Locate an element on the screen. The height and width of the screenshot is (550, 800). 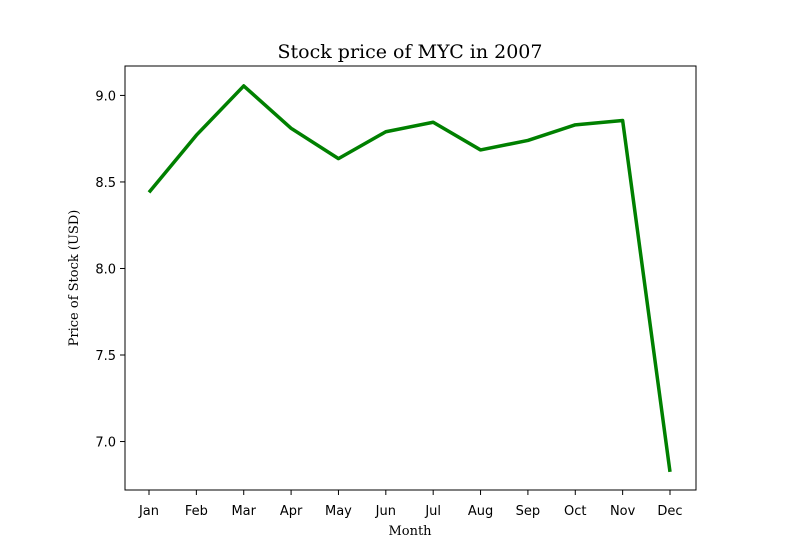
chart-title: Stock price of MYC in 2007 is located at coordinates (410, 52).